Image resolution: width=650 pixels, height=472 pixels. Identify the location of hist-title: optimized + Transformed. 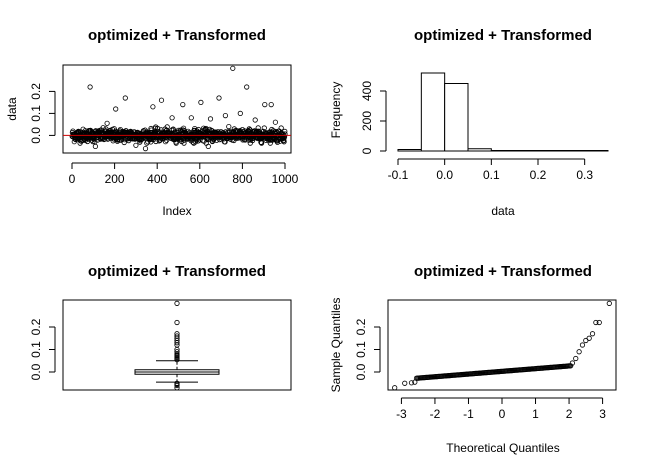
(503, 35).